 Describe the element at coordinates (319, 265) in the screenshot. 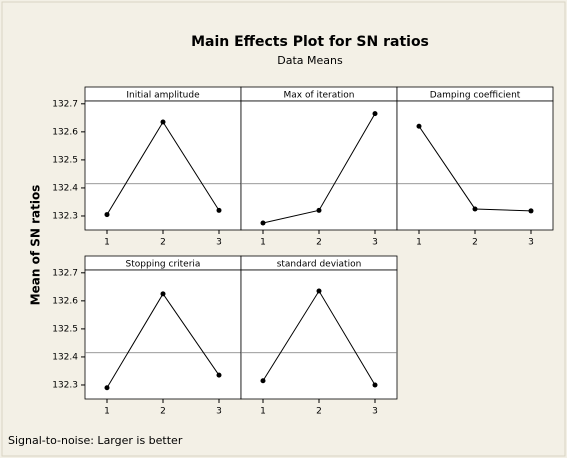

I see `panel-title: standard deviation` at that location.